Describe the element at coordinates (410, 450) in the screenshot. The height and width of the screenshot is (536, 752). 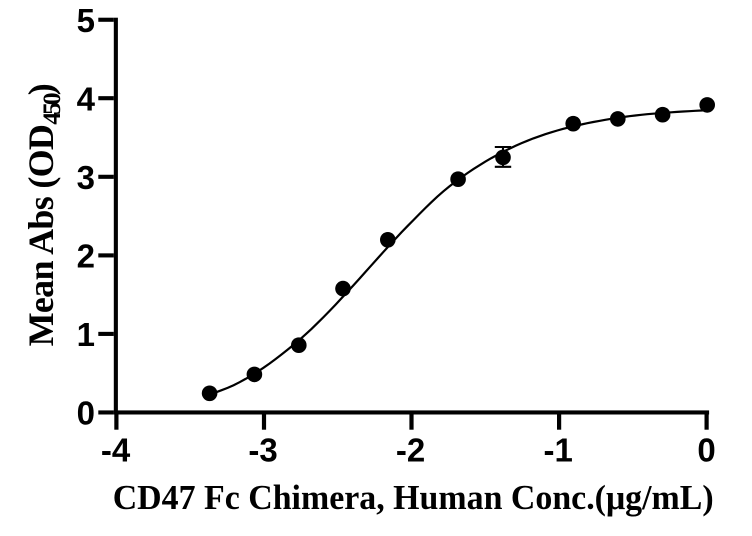
I see `svg-text: -2` at that location.